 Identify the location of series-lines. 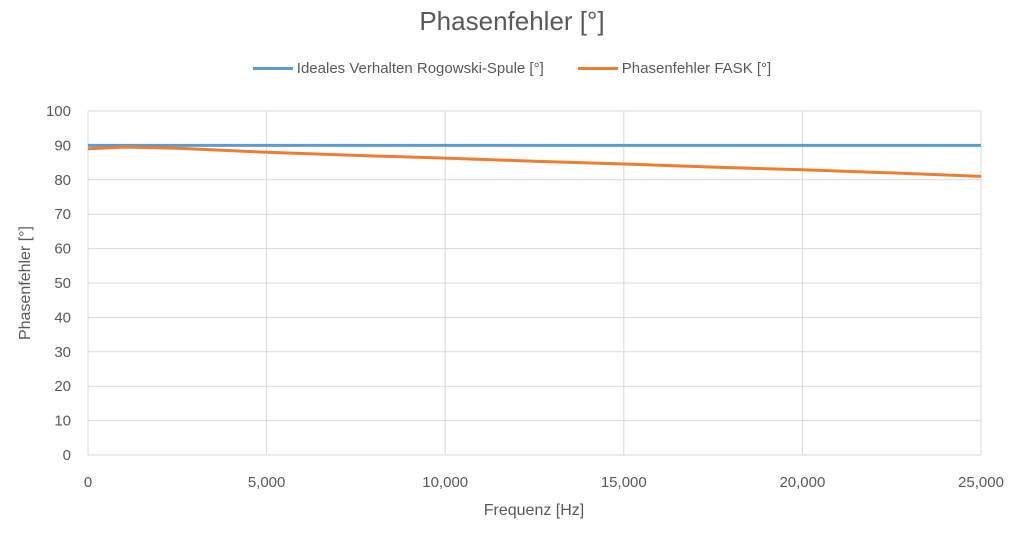
(534, 160).